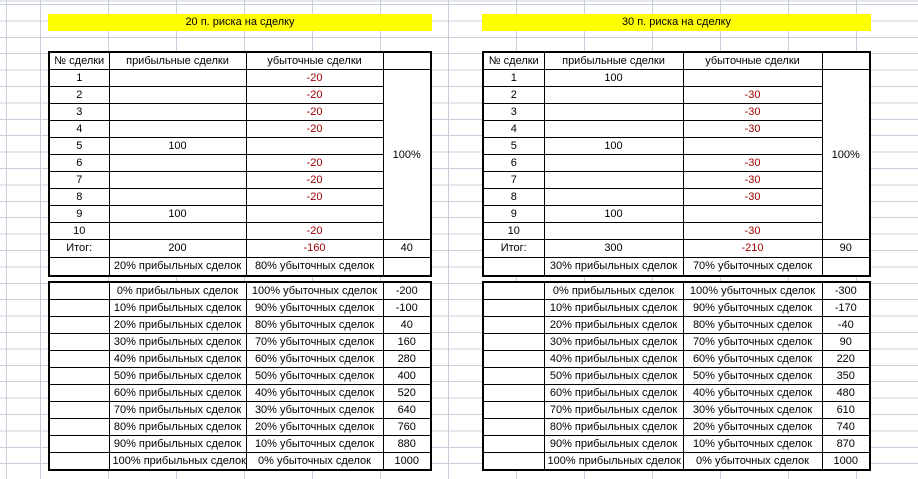 The height and width of the screenshot is (479, 918). Describe the element at coordinates (314, 342) in the screenshot. I see `cell-scenario-loss: 70% убыточных сделок` at that location.